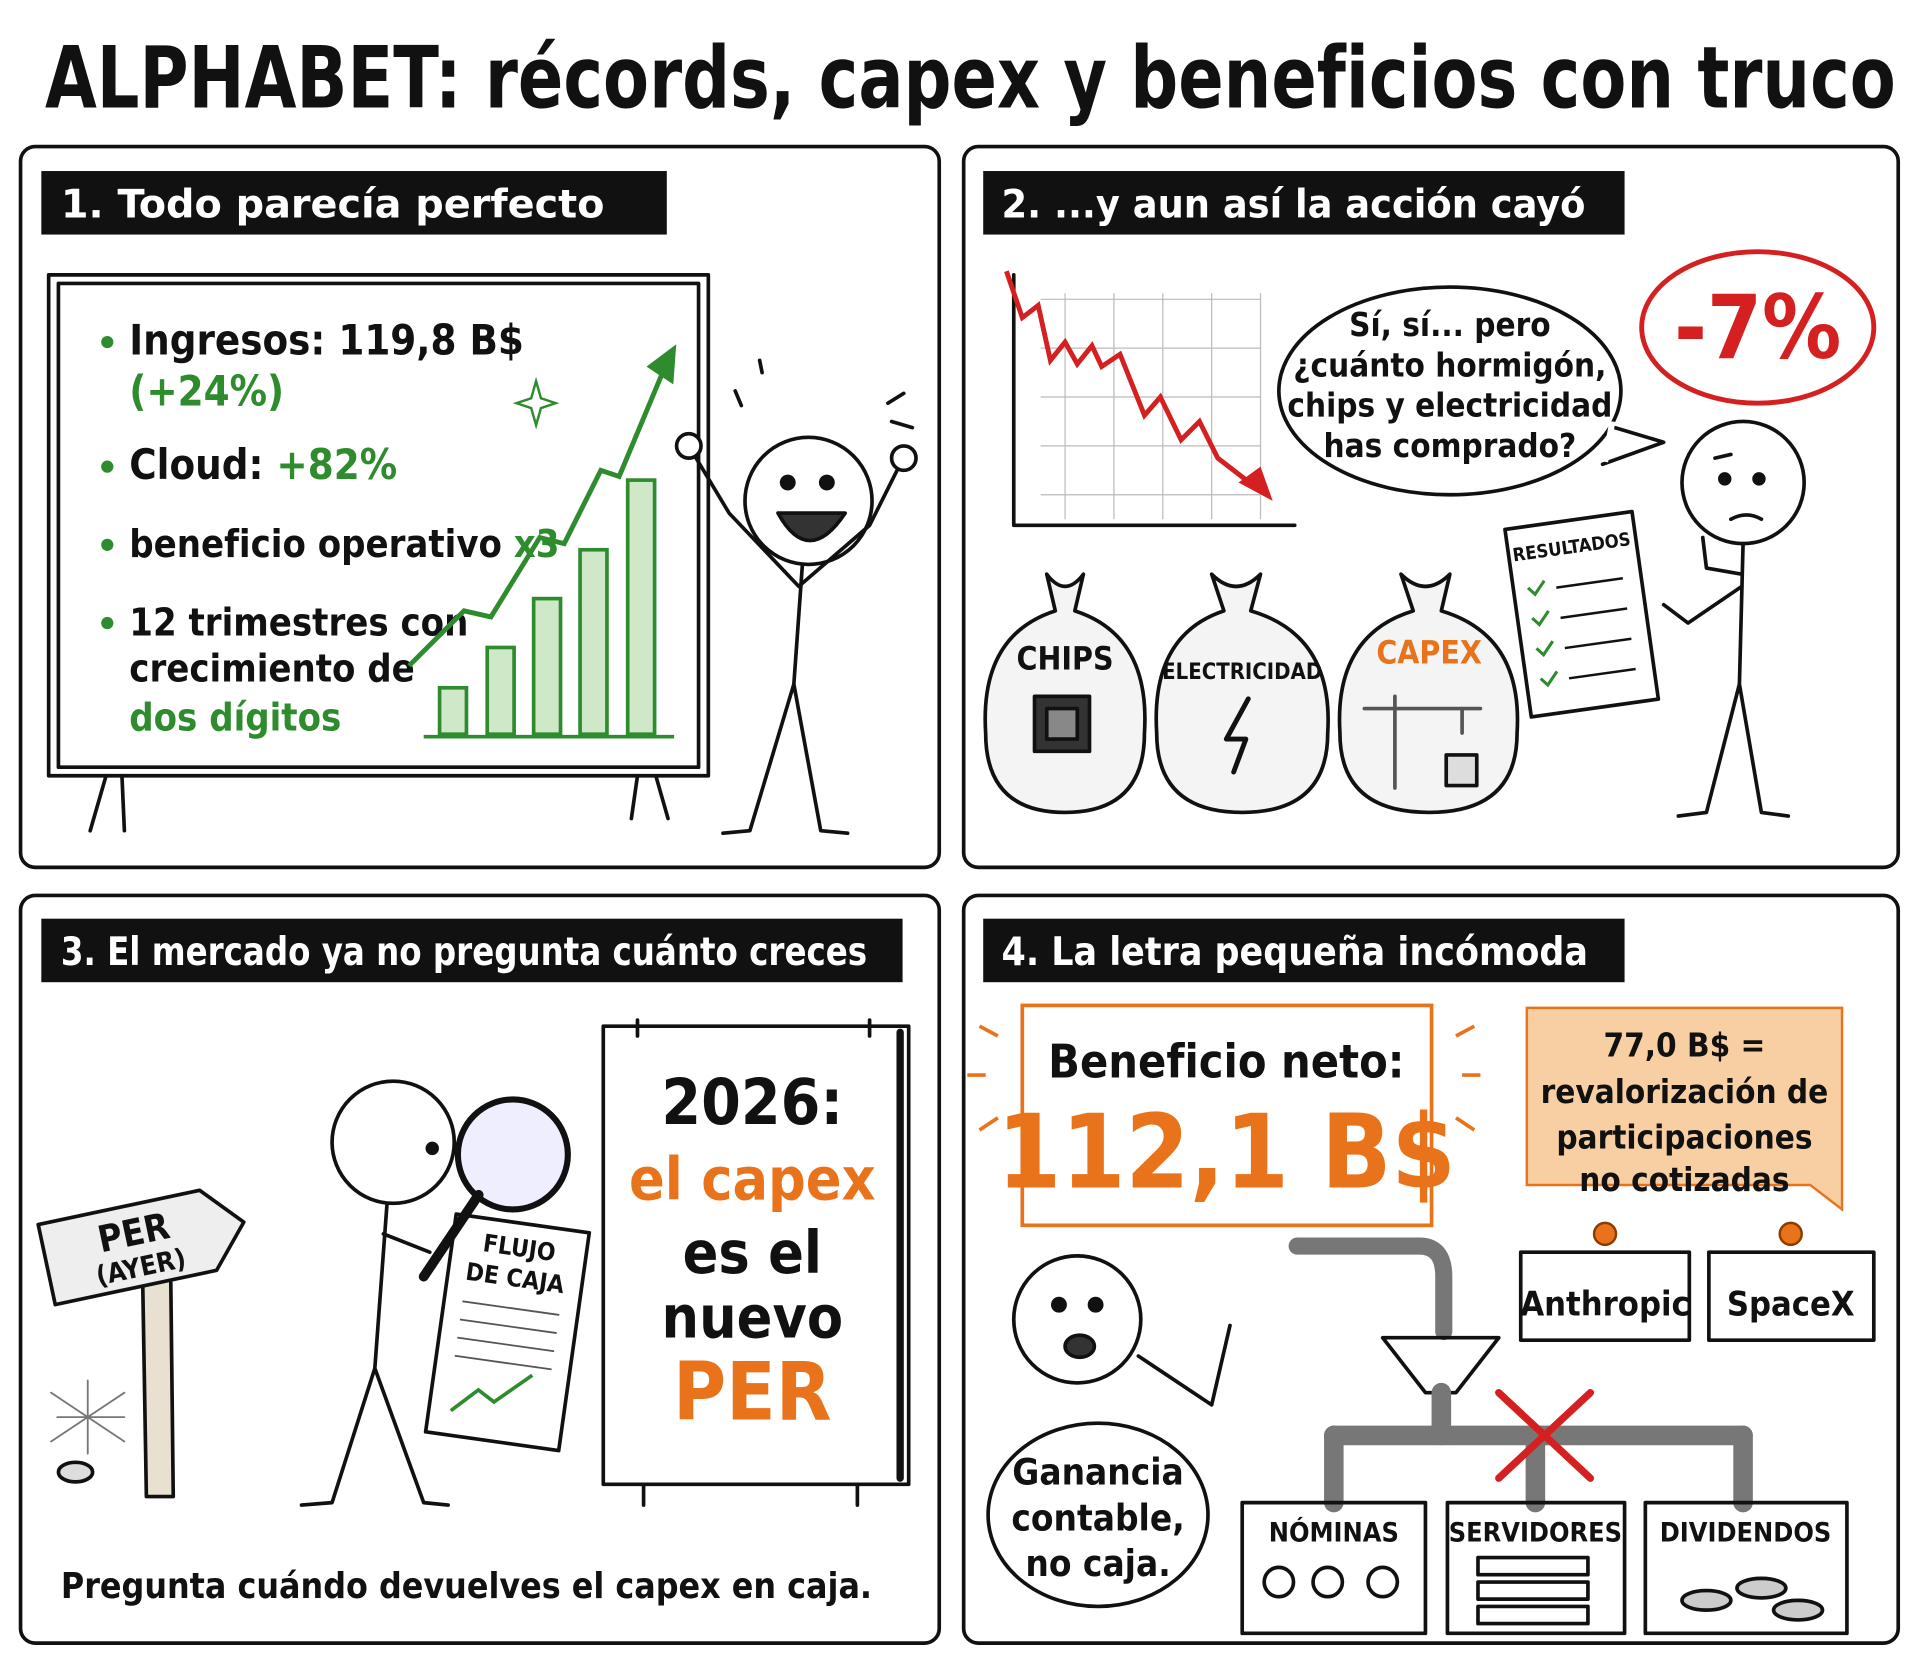  Describe the element at coordinates (196, 464) in the screenshot. I see `label: Cloud:` at that location.